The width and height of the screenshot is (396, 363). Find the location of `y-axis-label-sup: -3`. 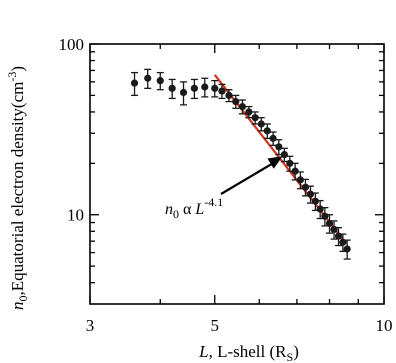

y-axis-label-sup: -3 is located at coordinates (12, 77).